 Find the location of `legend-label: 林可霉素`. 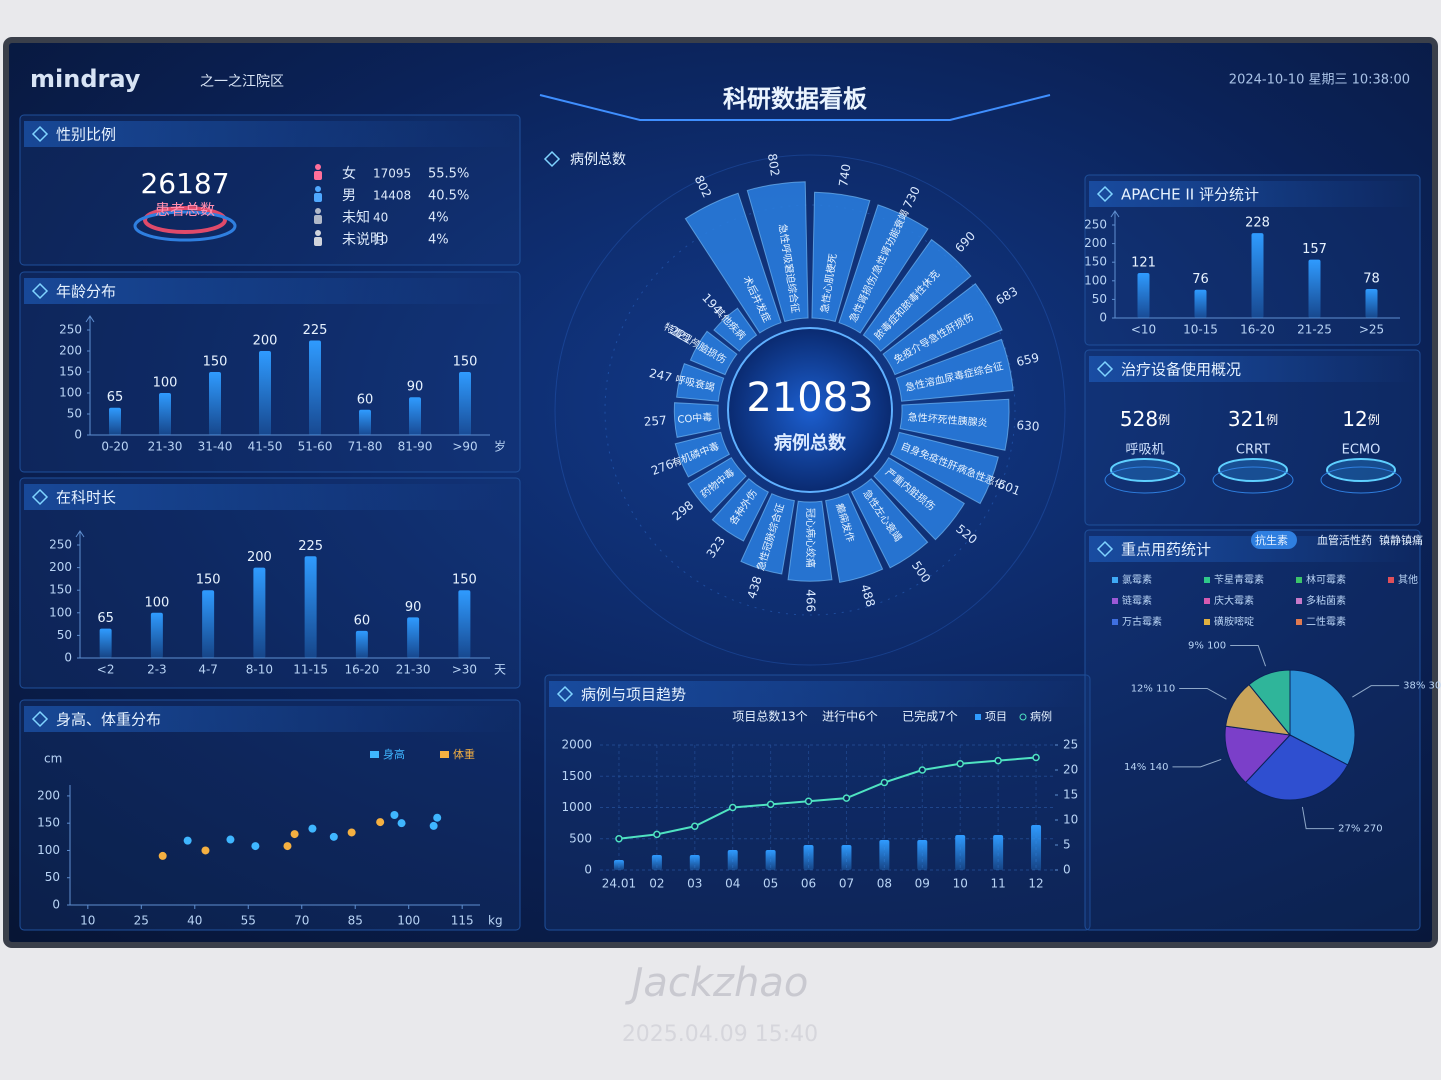

legend-label: 林可霉素 is located at coordinates (1326, 579).